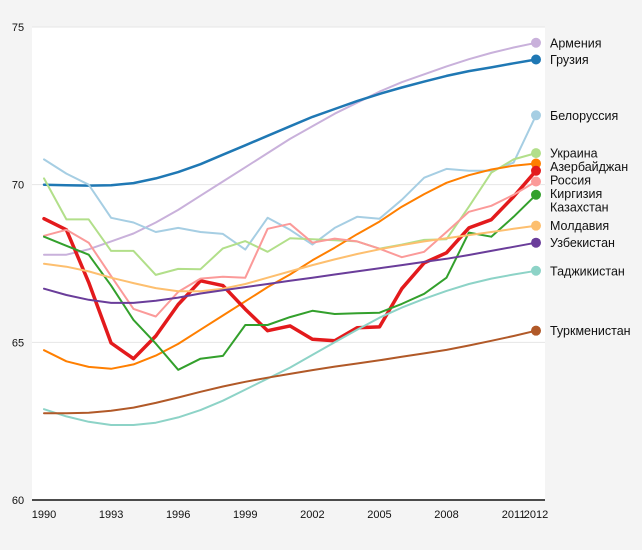 This screenshot has height=550, width=642. I want to click on series-11-end-marker, so click(536, 330).